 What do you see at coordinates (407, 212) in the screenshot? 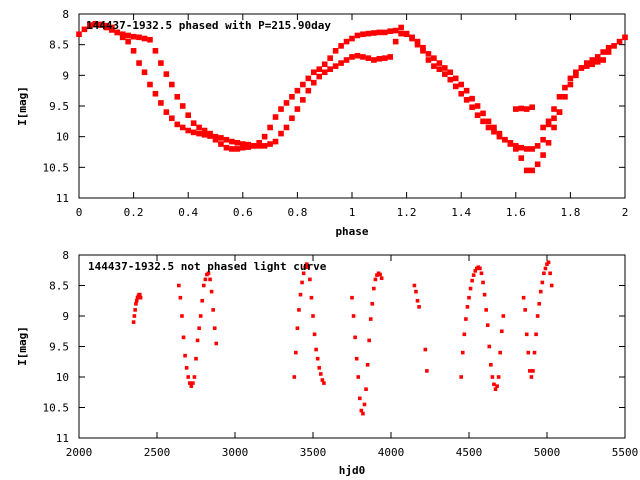
I see `x-tick-label: 1.2` at bounding box center [407, 212].